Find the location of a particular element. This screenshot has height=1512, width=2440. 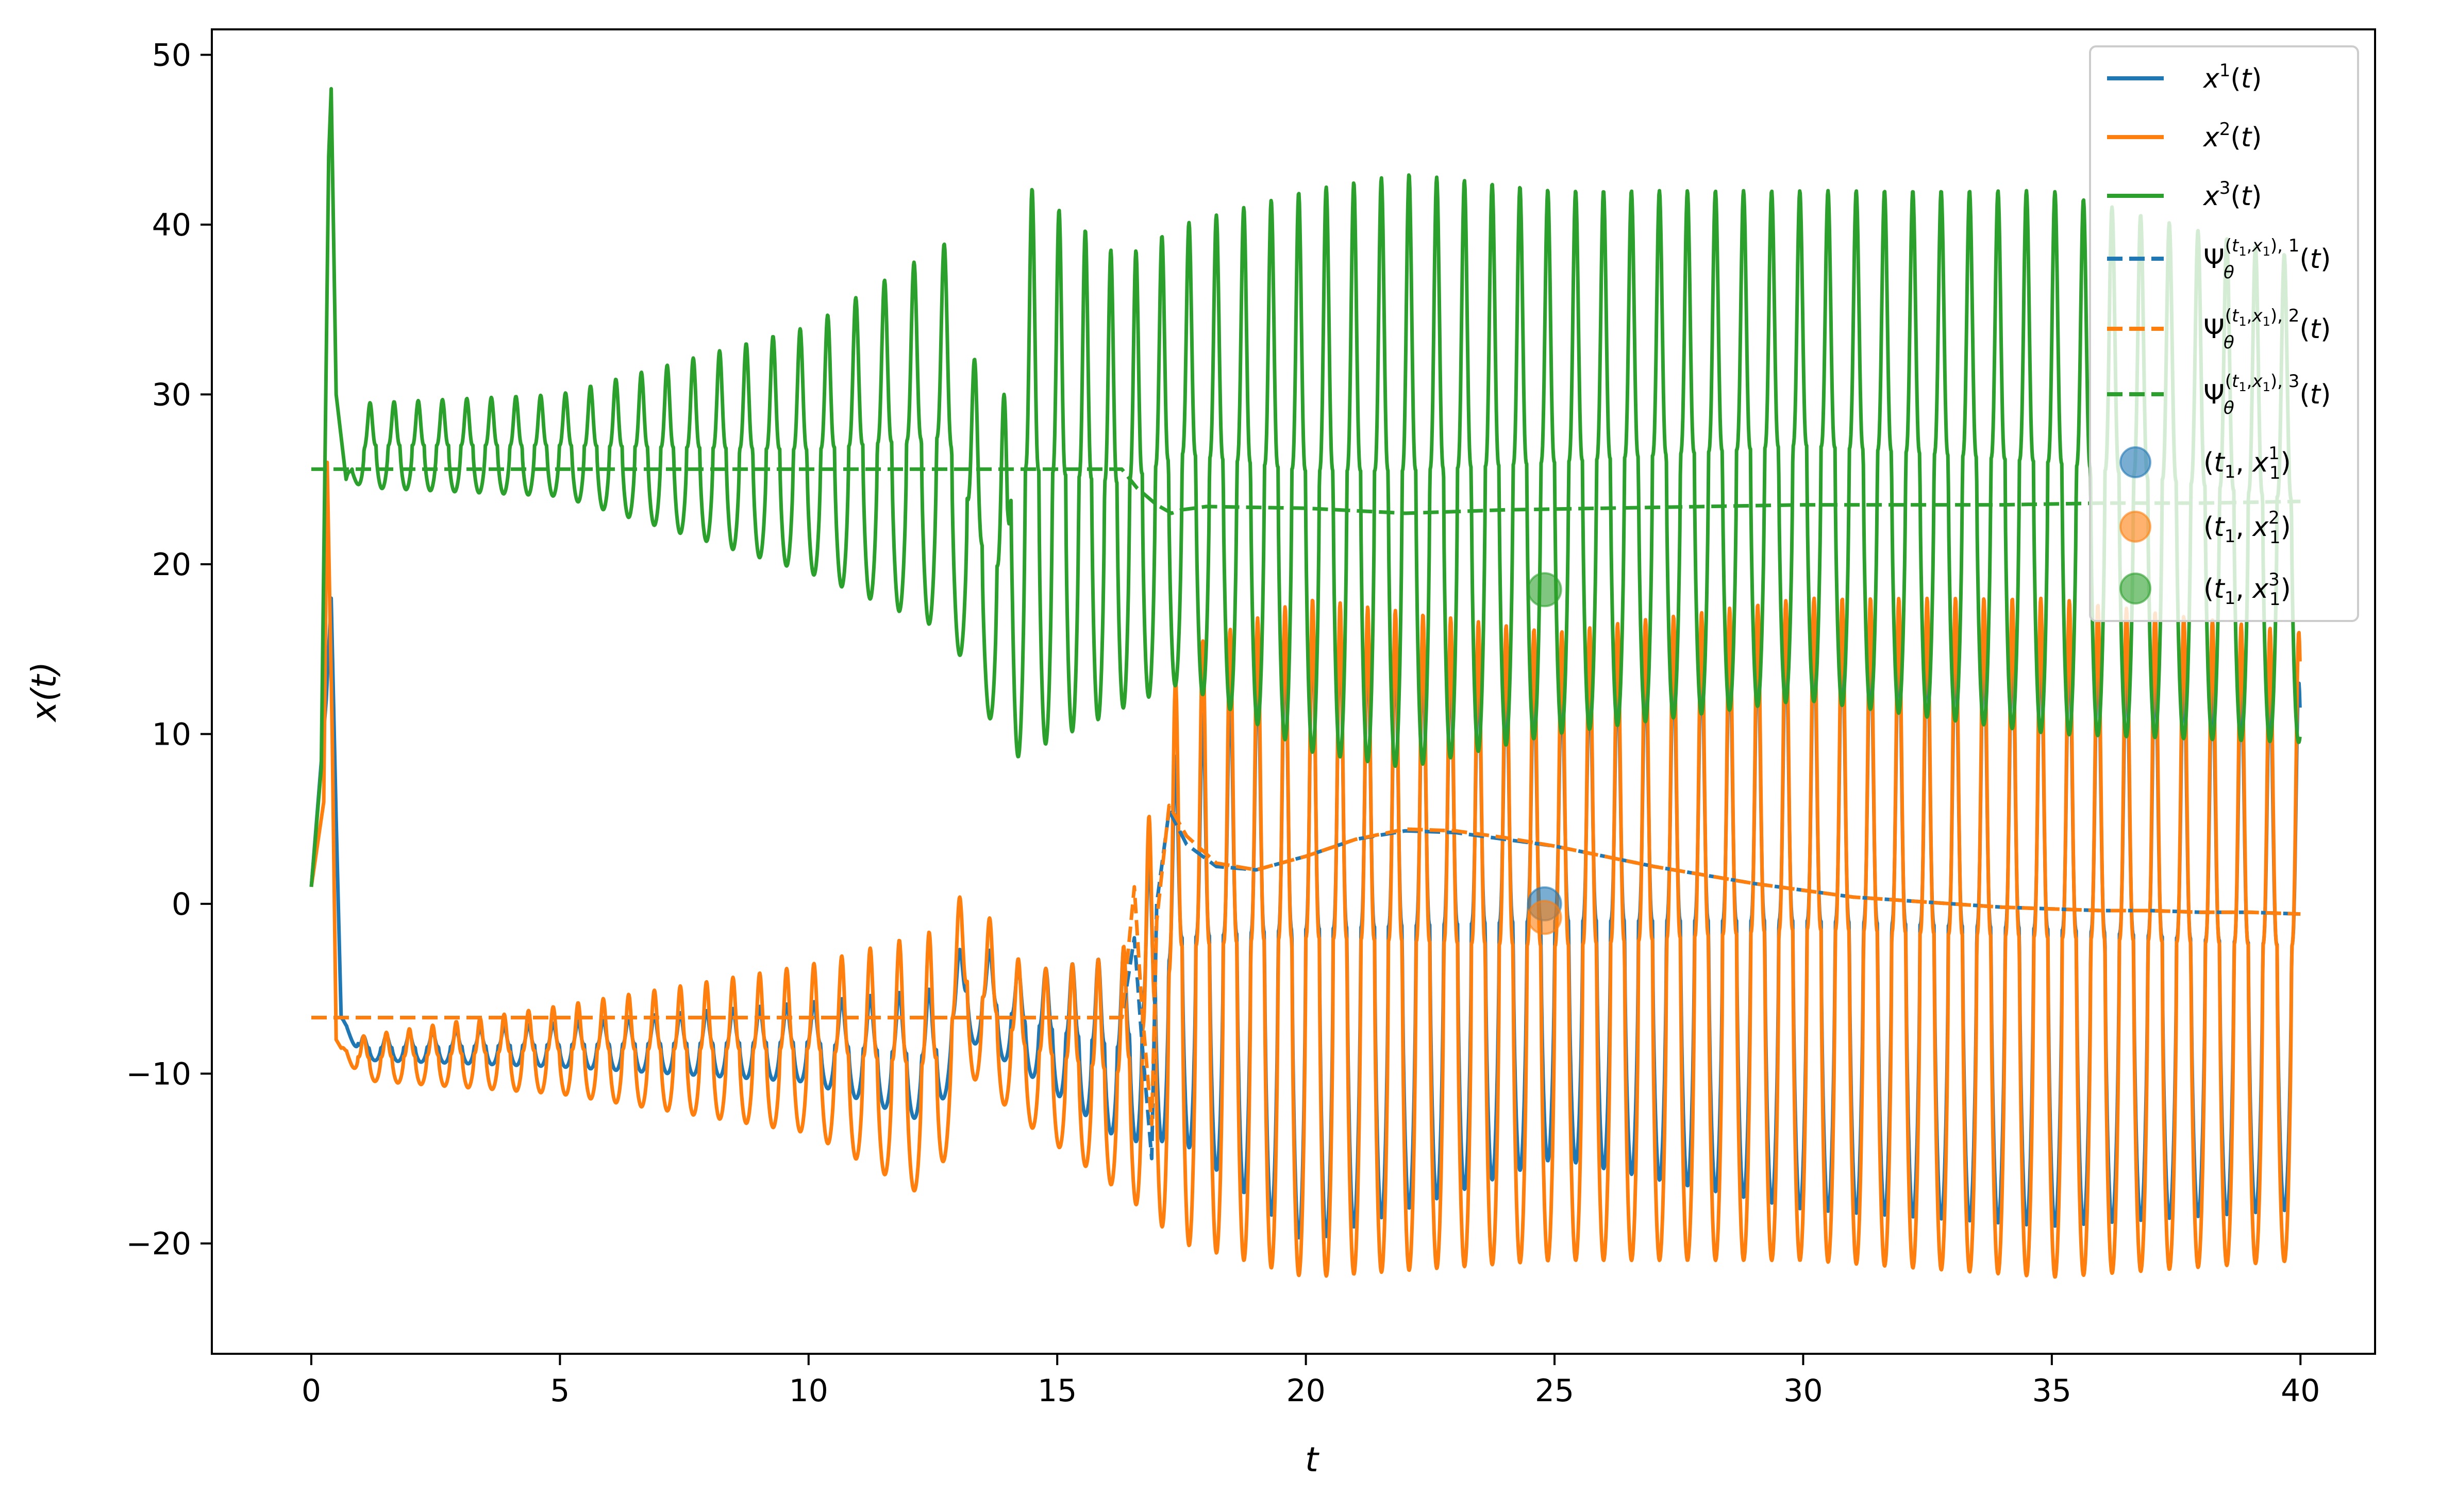

legend-label-t1x1-3: (t1, x3 1) is located at coordinates (2247, 589).